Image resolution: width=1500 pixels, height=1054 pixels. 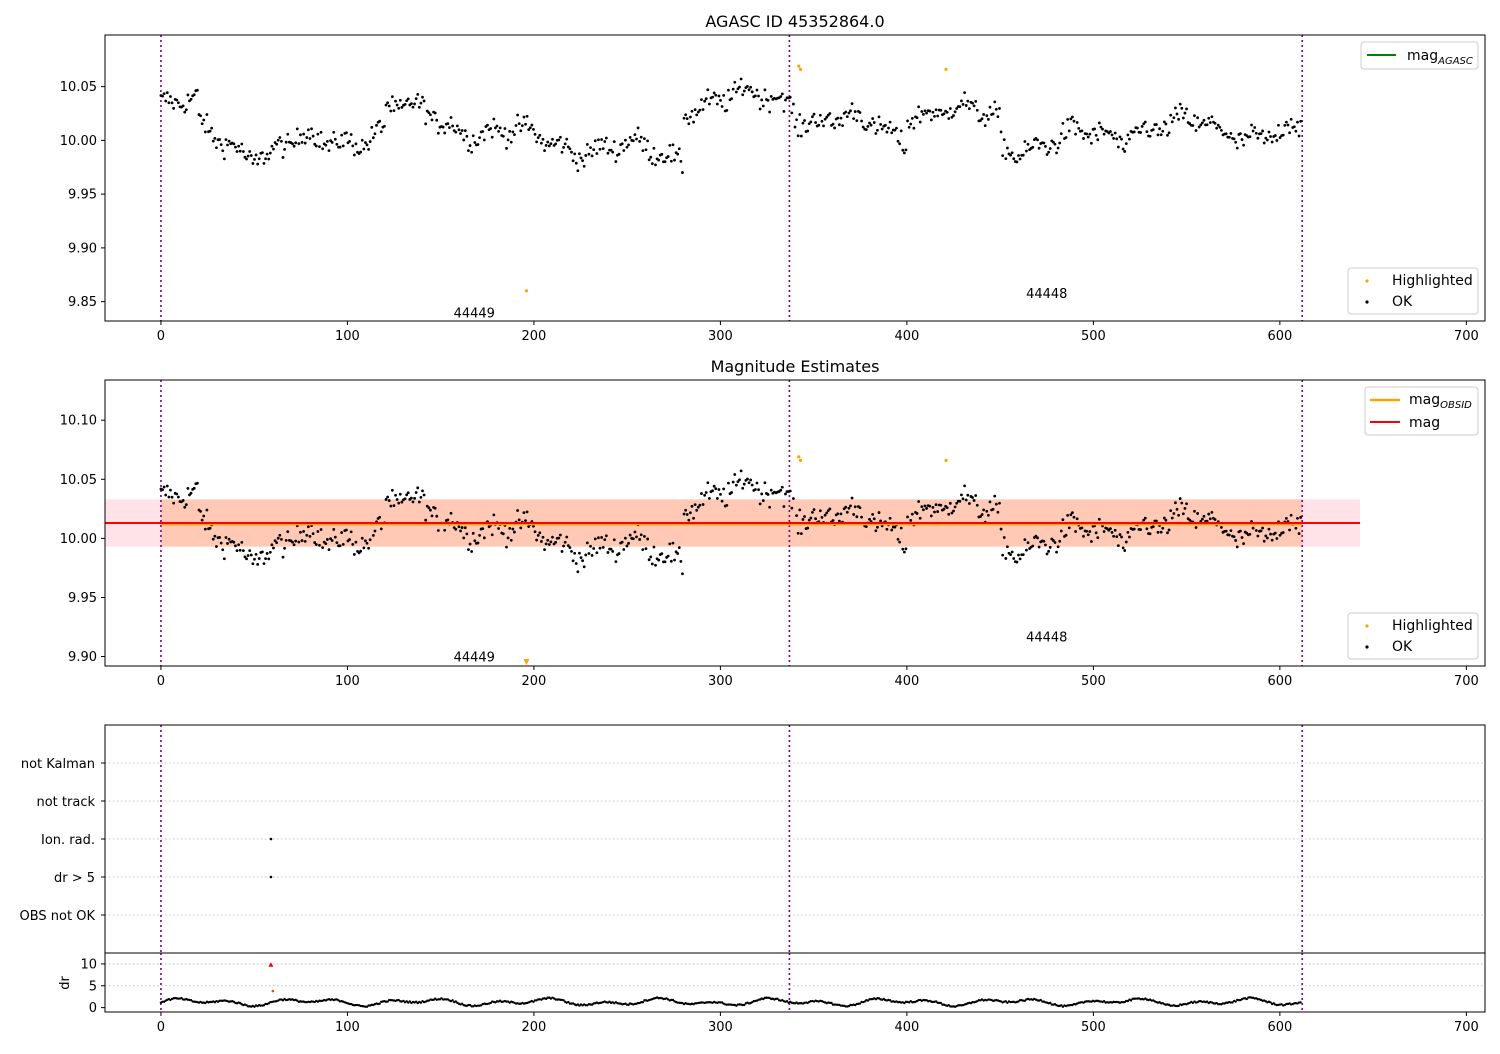 I want to click on legend-points: Highlighted OK, so click(x=1413, y=636).